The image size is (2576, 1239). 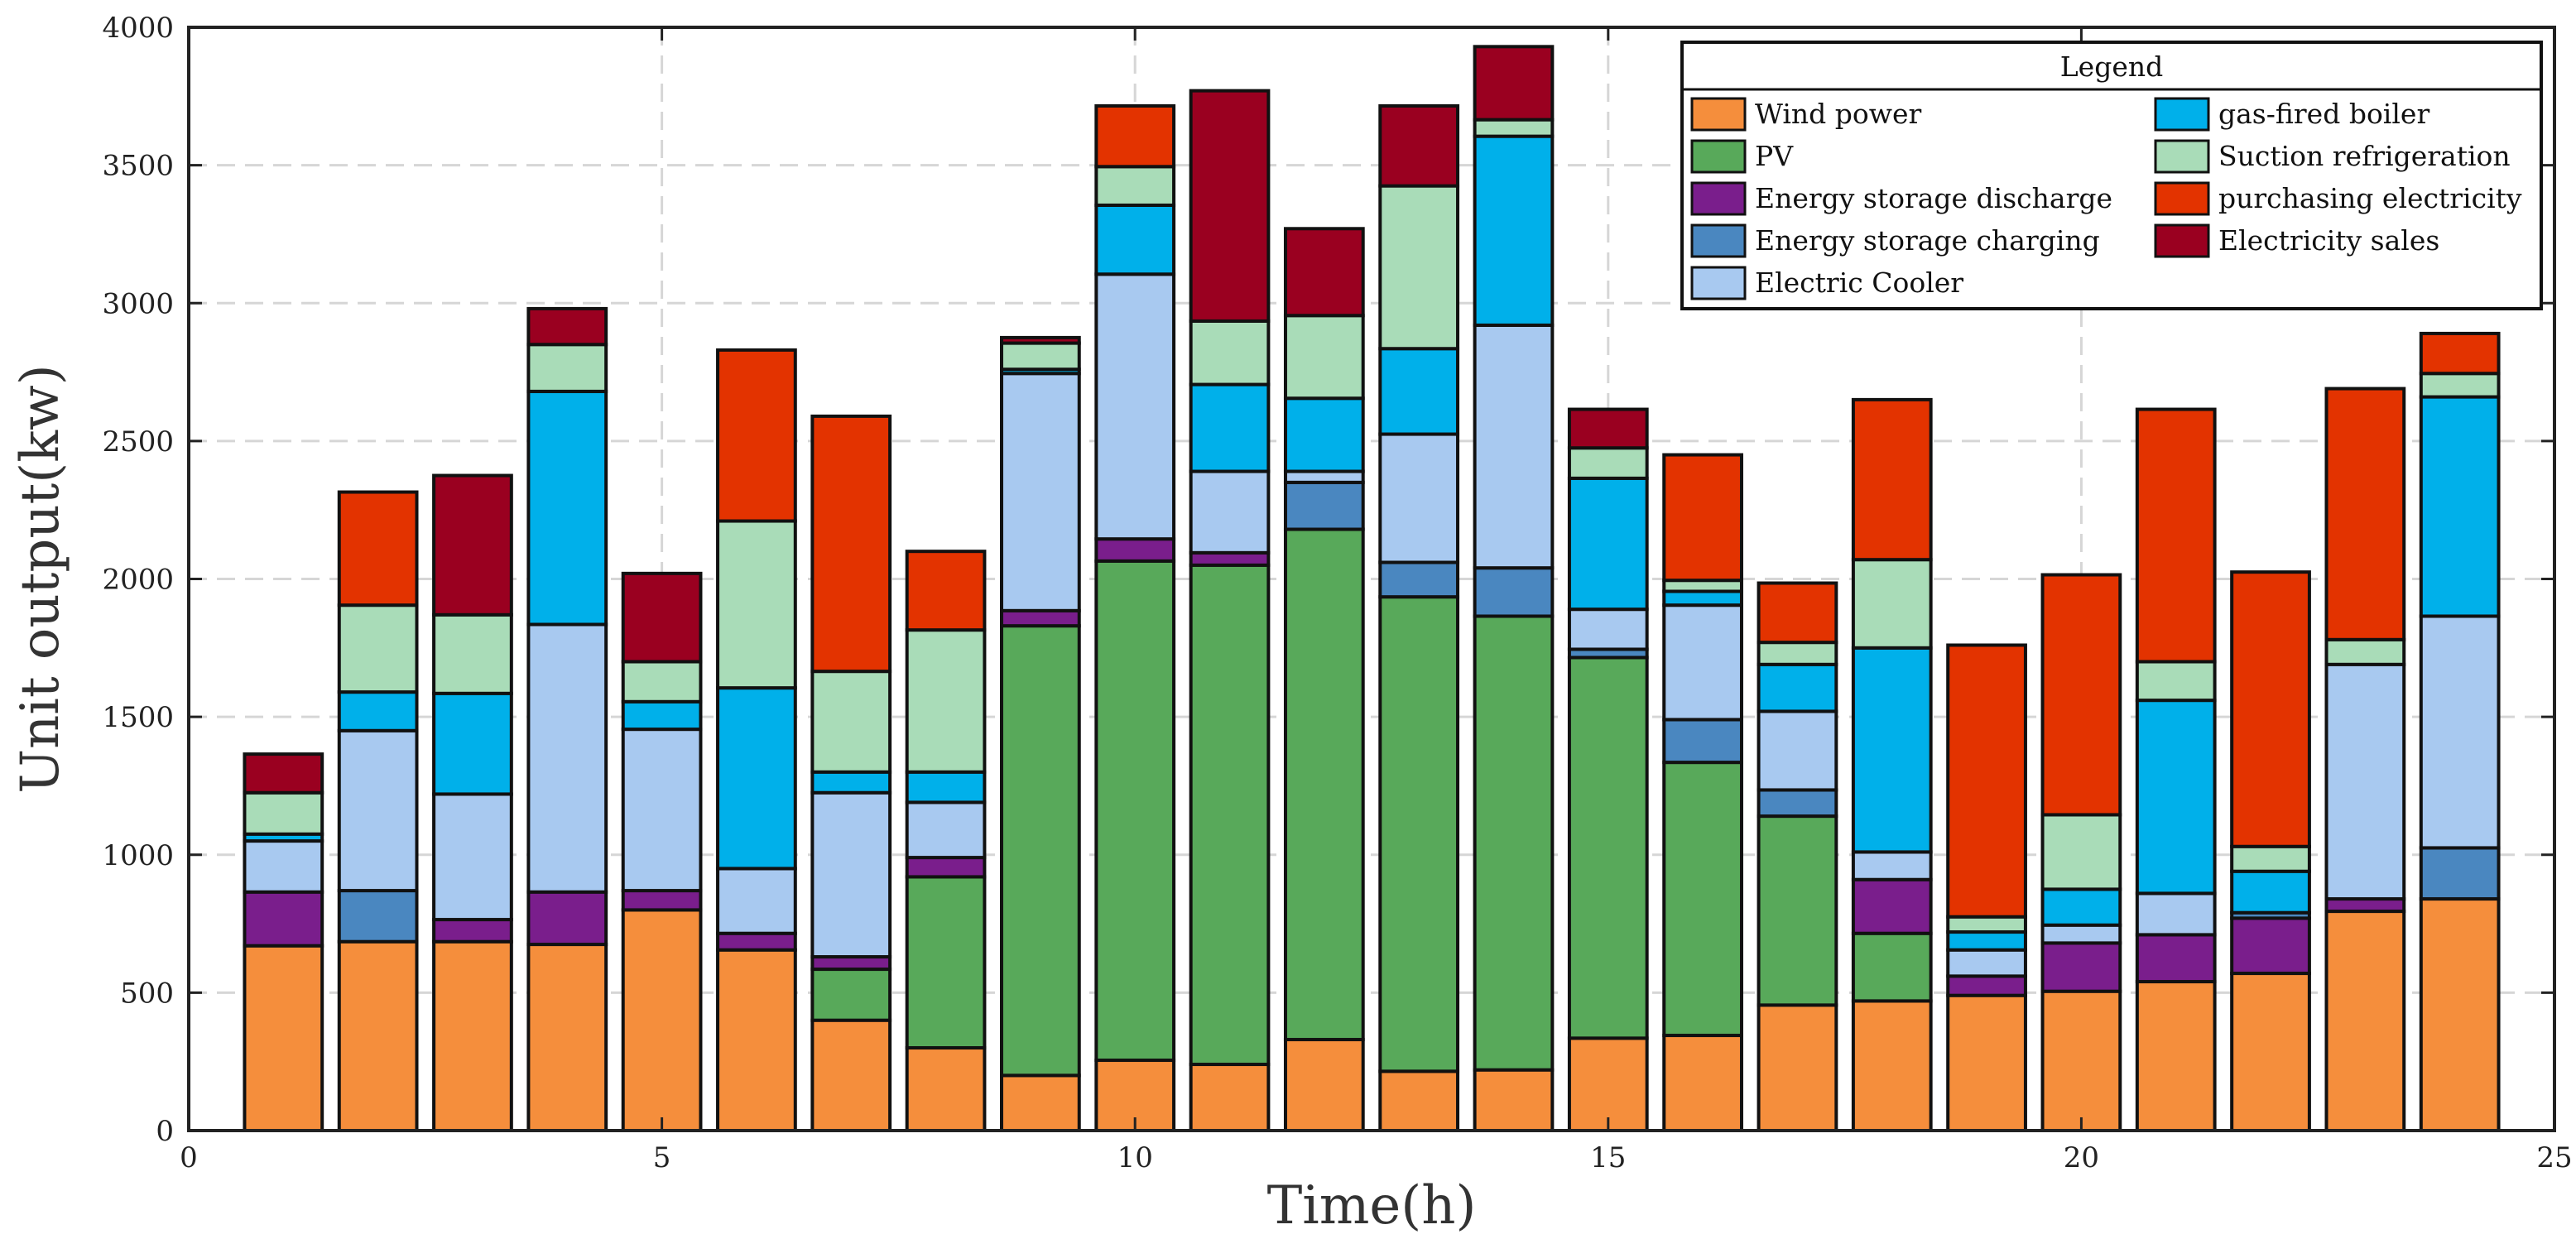 What do you see at coordinates (40, 579) in the screenshot?
I see `y-axis-label: Unit output(kw)` at bounding box center [40, 579].